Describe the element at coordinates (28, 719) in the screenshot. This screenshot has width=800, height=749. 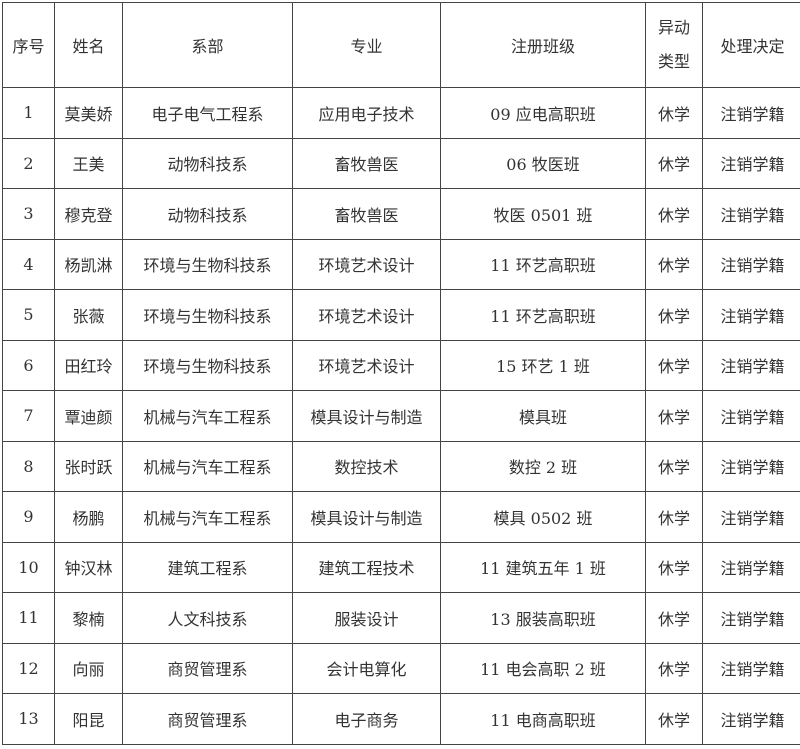
I see `cell-index: 13` at that location.